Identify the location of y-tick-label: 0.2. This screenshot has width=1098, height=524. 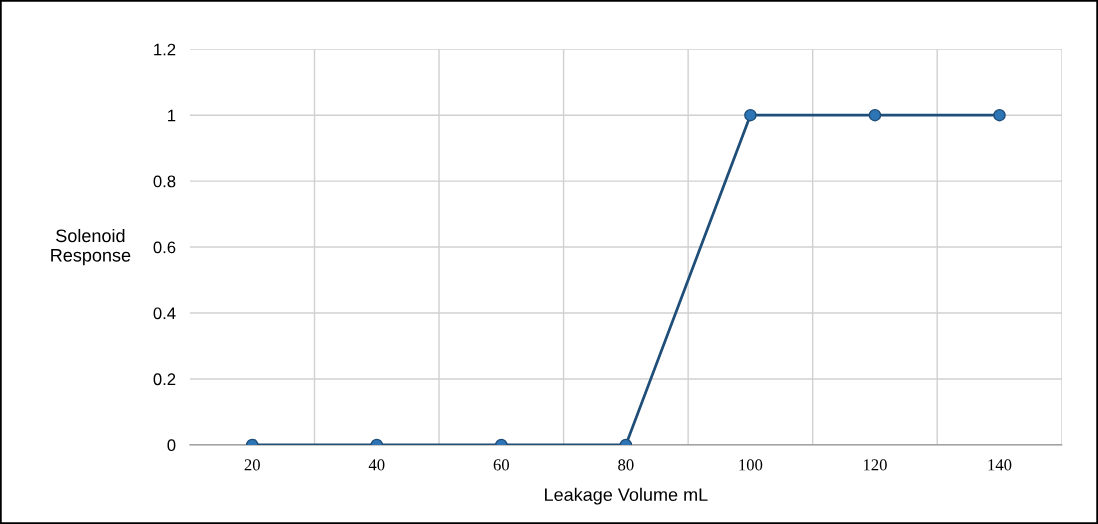
(164, 379).